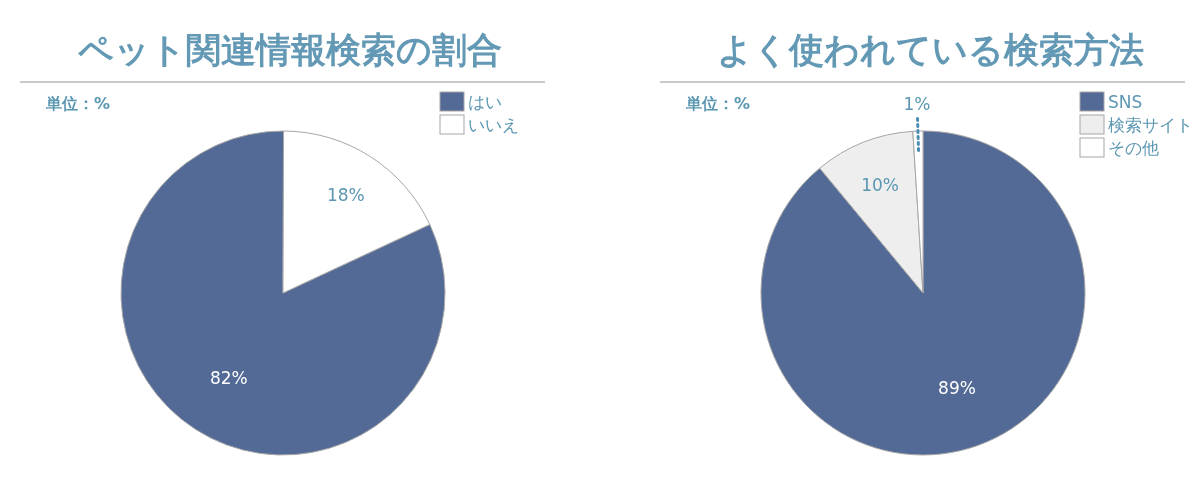 The height and width of the screenshot is (485, 1200). What do you see at coordinates (957, 387) in the screenshot?
I see `data-label: 89%` at bounding box center [957, 387].